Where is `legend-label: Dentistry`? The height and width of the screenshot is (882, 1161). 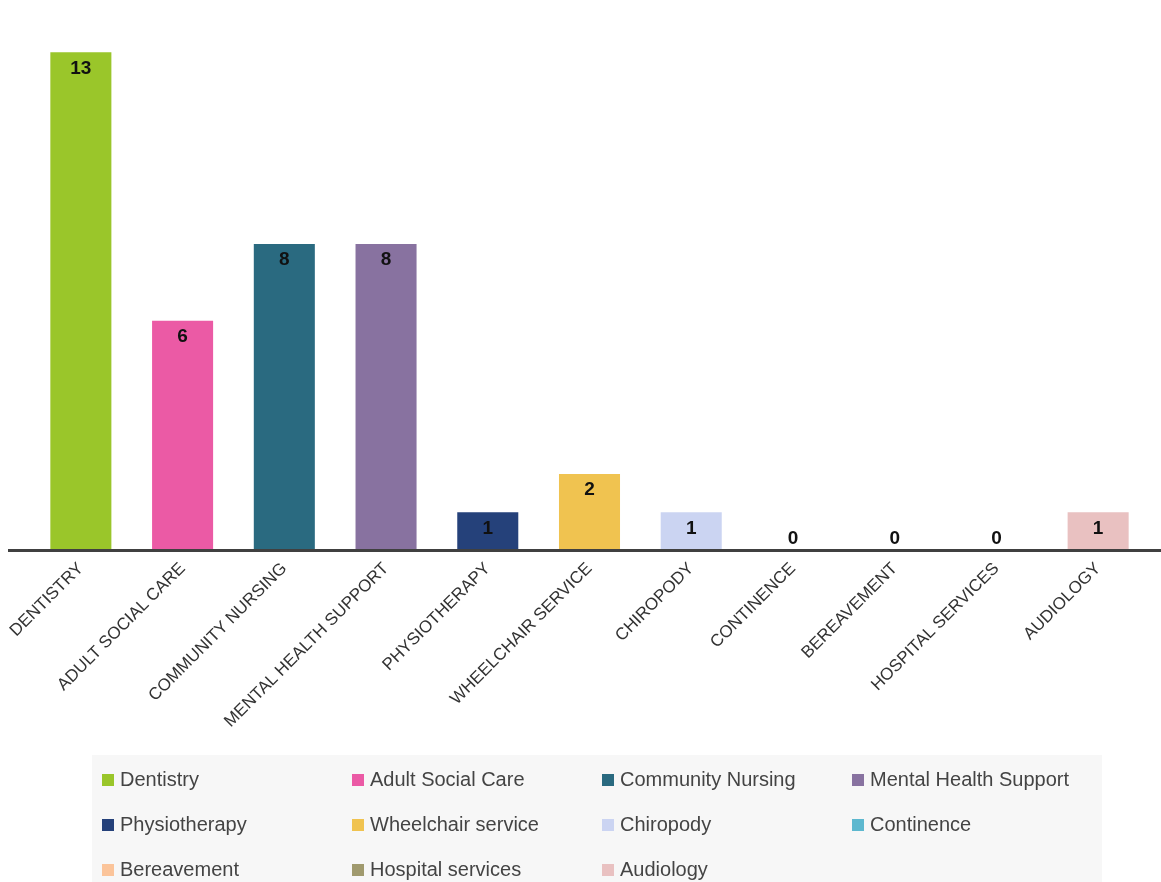
legend-label: Dentistry is located at coordinates (159, 779).